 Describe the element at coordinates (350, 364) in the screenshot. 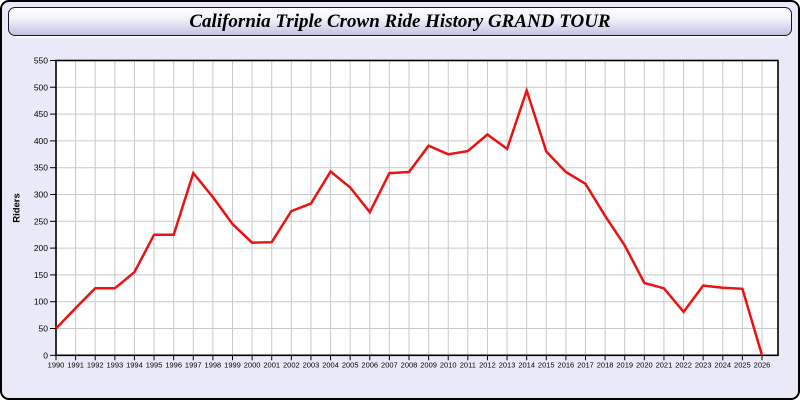

I see `x-tick-label: 2005` at that location.